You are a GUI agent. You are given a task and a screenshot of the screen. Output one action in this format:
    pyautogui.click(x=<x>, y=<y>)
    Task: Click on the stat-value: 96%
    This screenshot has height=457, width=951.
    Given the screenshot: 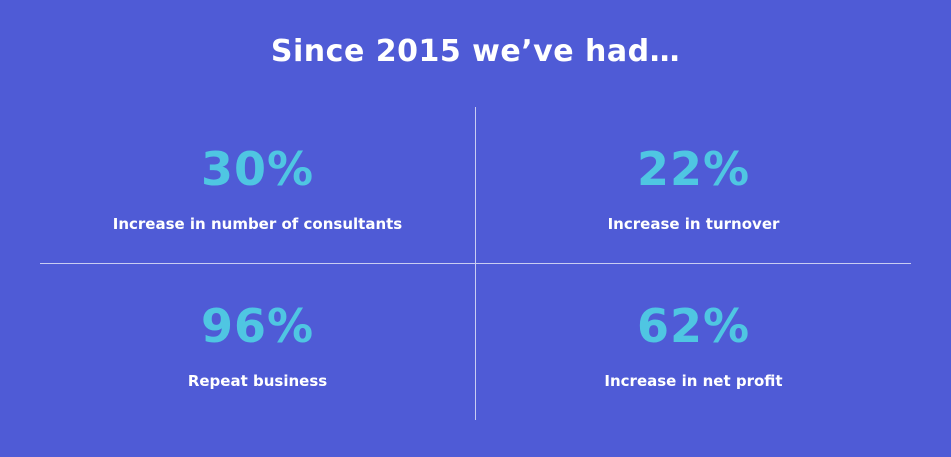 What is the action you would take?
    pyautogui.click(x=257, y=326)
    